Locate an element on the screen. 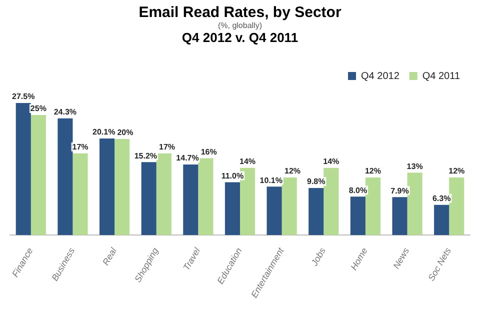 This screenshot has width=480, height=320. data-label: 25% is located at coordinates (38, 109).